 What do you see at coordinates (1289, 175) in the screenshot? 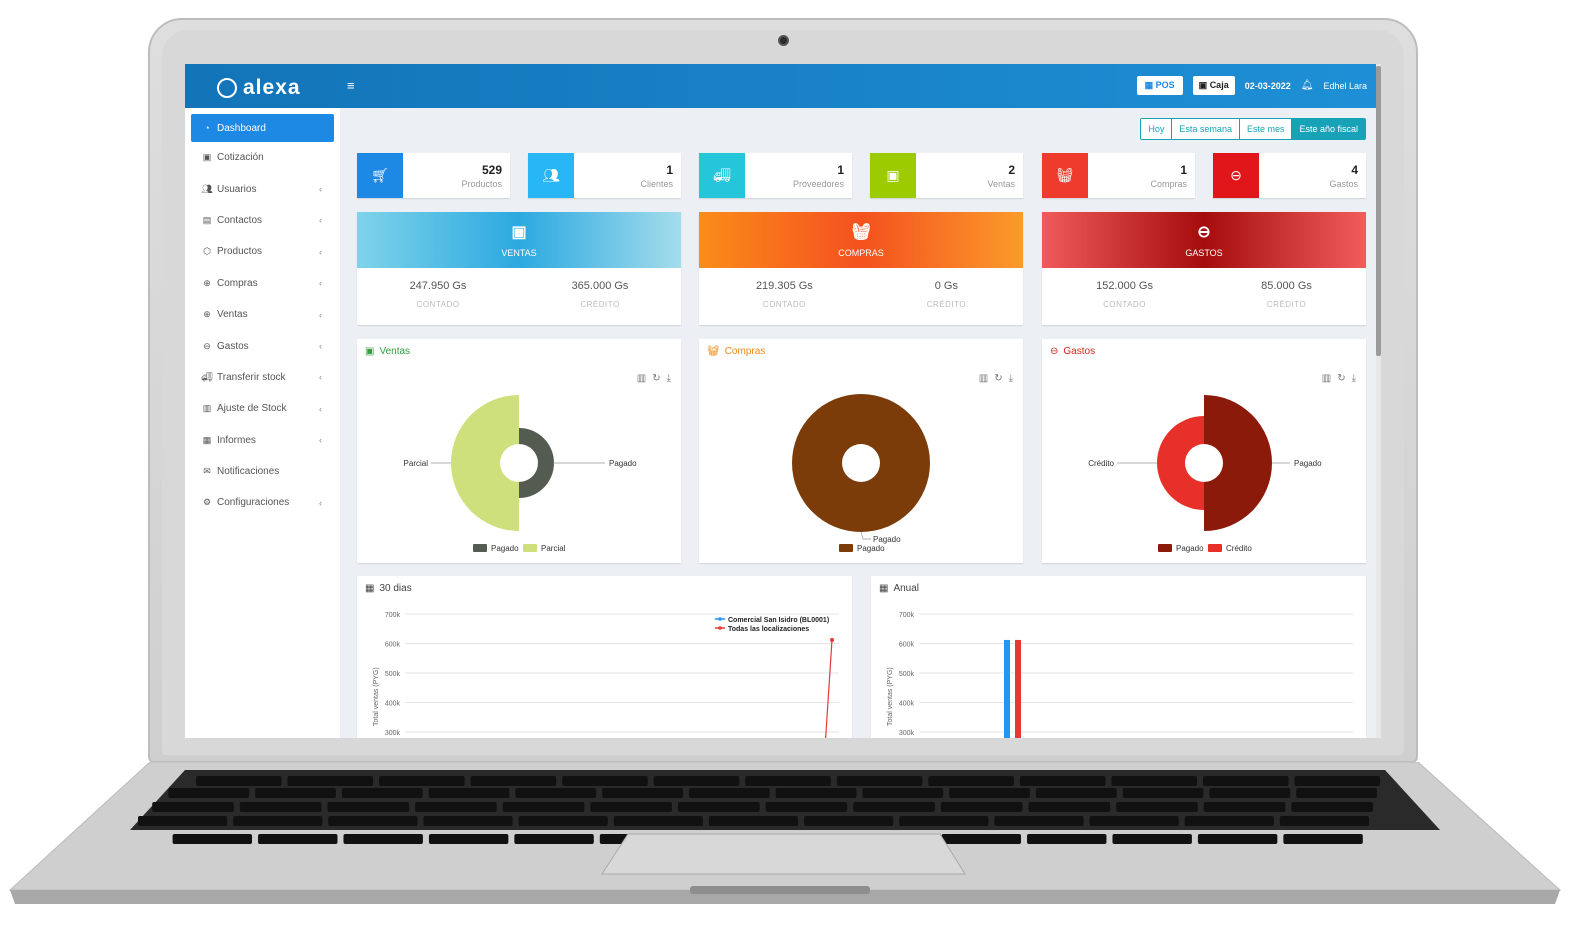
I see `stat-gastos: ⊖ 4 Gastos` at bounding box center [1289, 175].